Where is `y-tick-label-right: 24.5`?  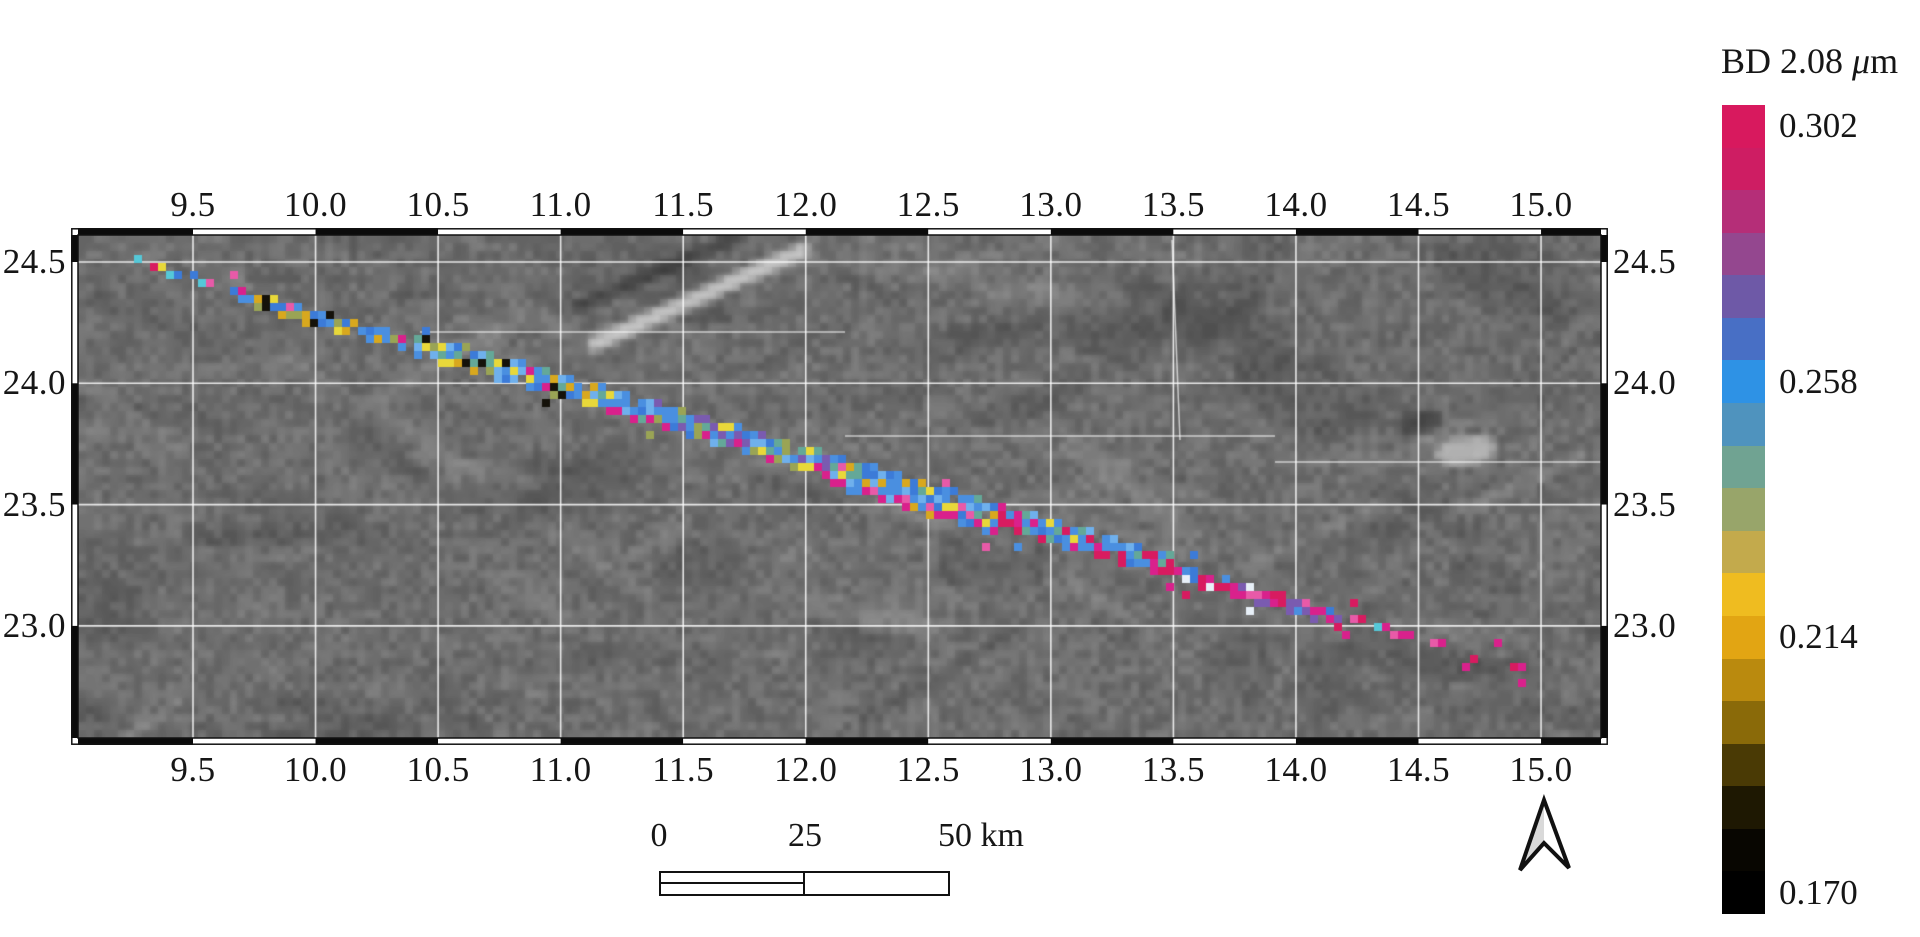
y-tick-label-right: 24.5 is located at coordinates (1645, 261).